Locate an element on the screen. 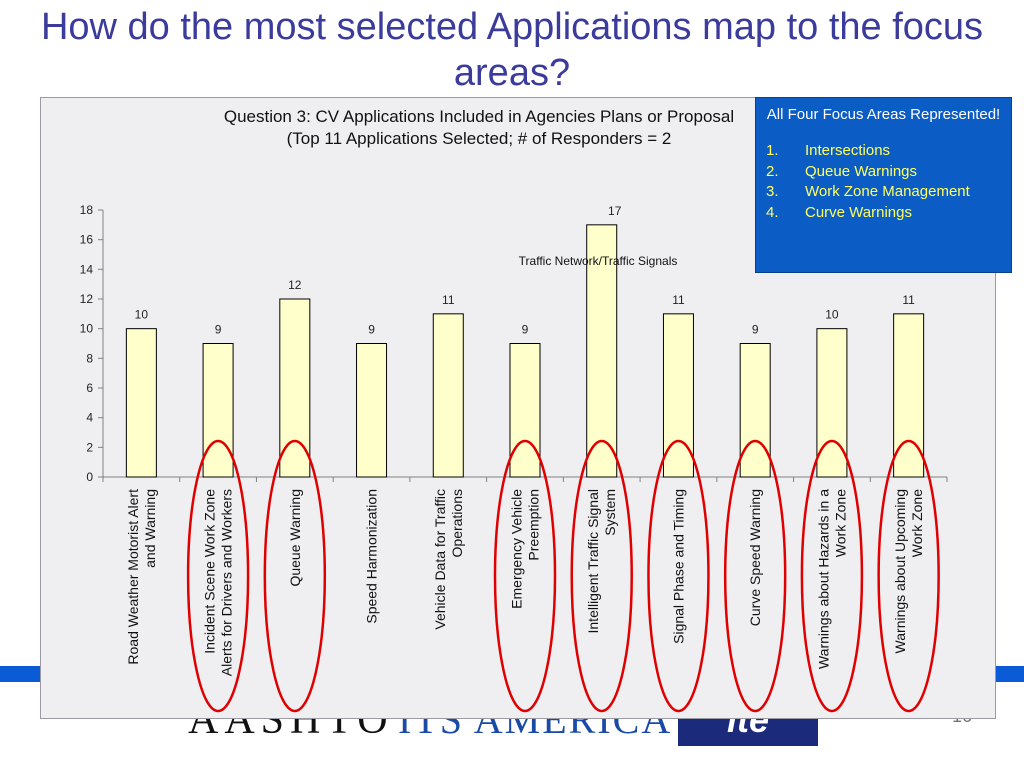  focus-area-number: 3. is located at coordinates (772, 191).